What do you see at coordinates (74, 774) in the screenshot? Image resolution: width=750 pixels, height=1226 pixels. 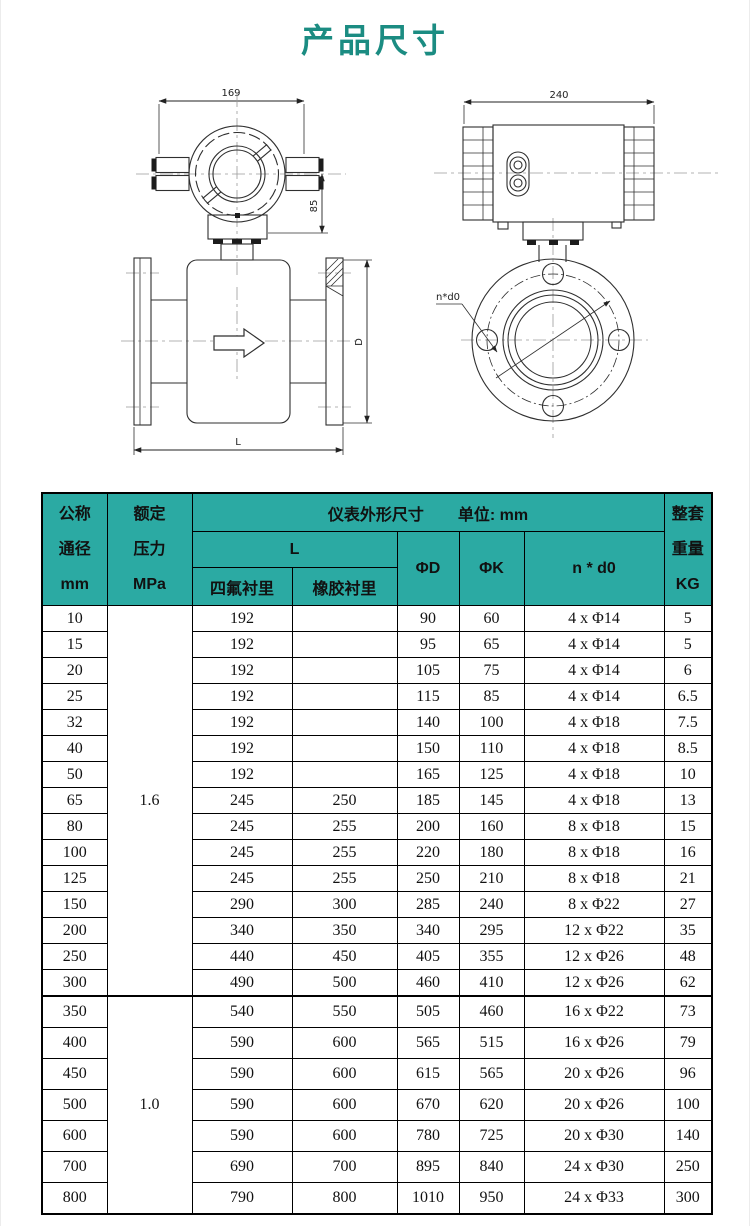 I see `cell-nominal-diameter: 50` at bounding box center [74, 774].